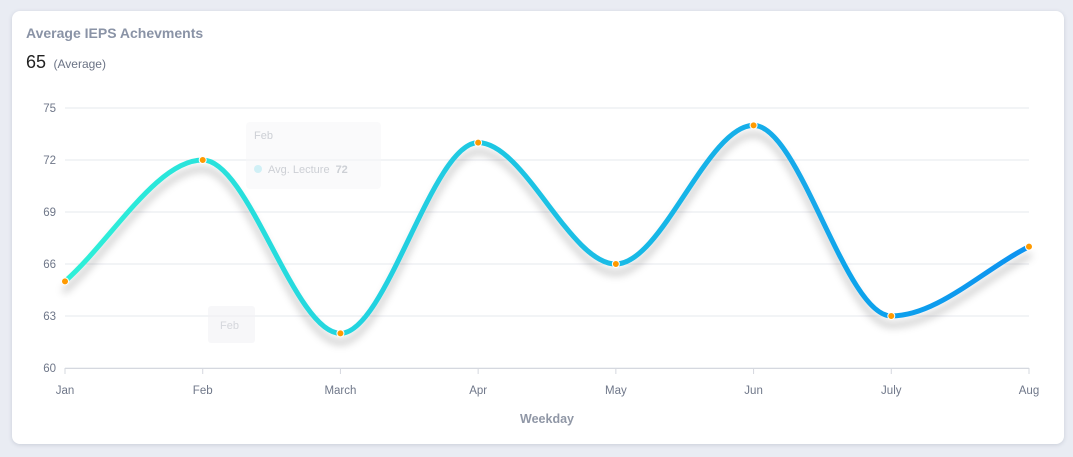 The image size is (1073, 457). Describe the element at coordinates (49, 109) in the screenshot. I see `y-tick-label: 75` at that location.